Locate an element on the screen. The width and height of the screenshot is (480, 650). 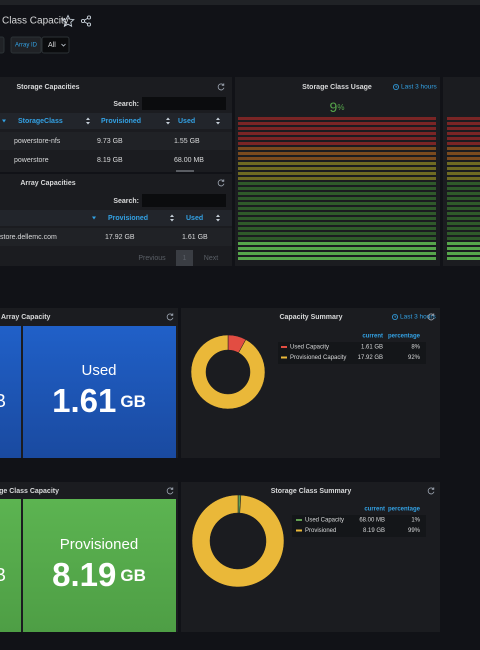
column-header: StorageClass is located at coordinates (40, 121).